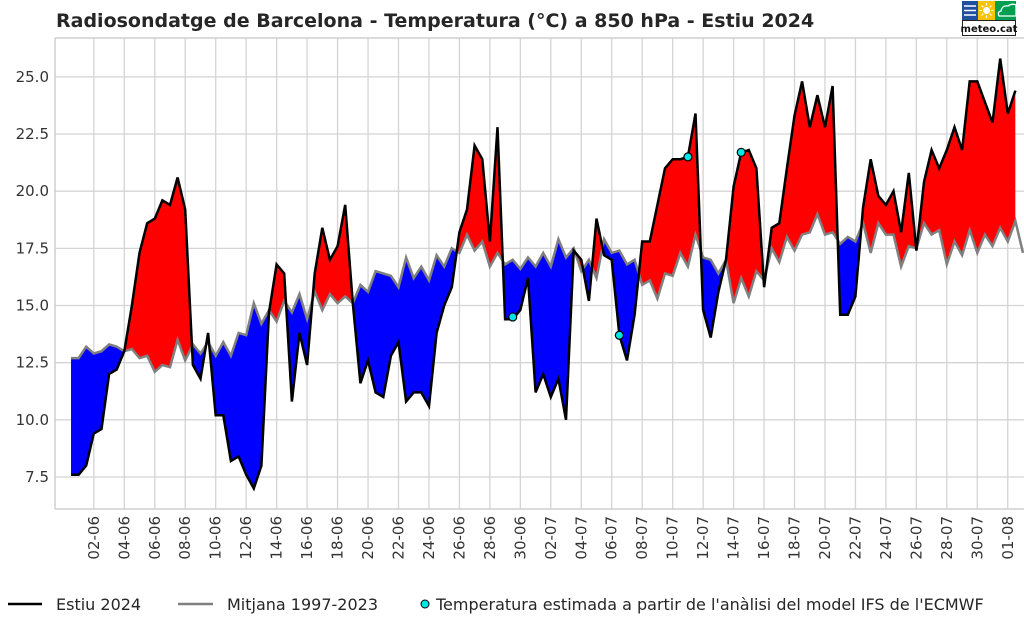  What do you see at coordinates (825, 538) in the screenshot?
I see `x-tick-label: 20-07` at bounding box center [825, 538].